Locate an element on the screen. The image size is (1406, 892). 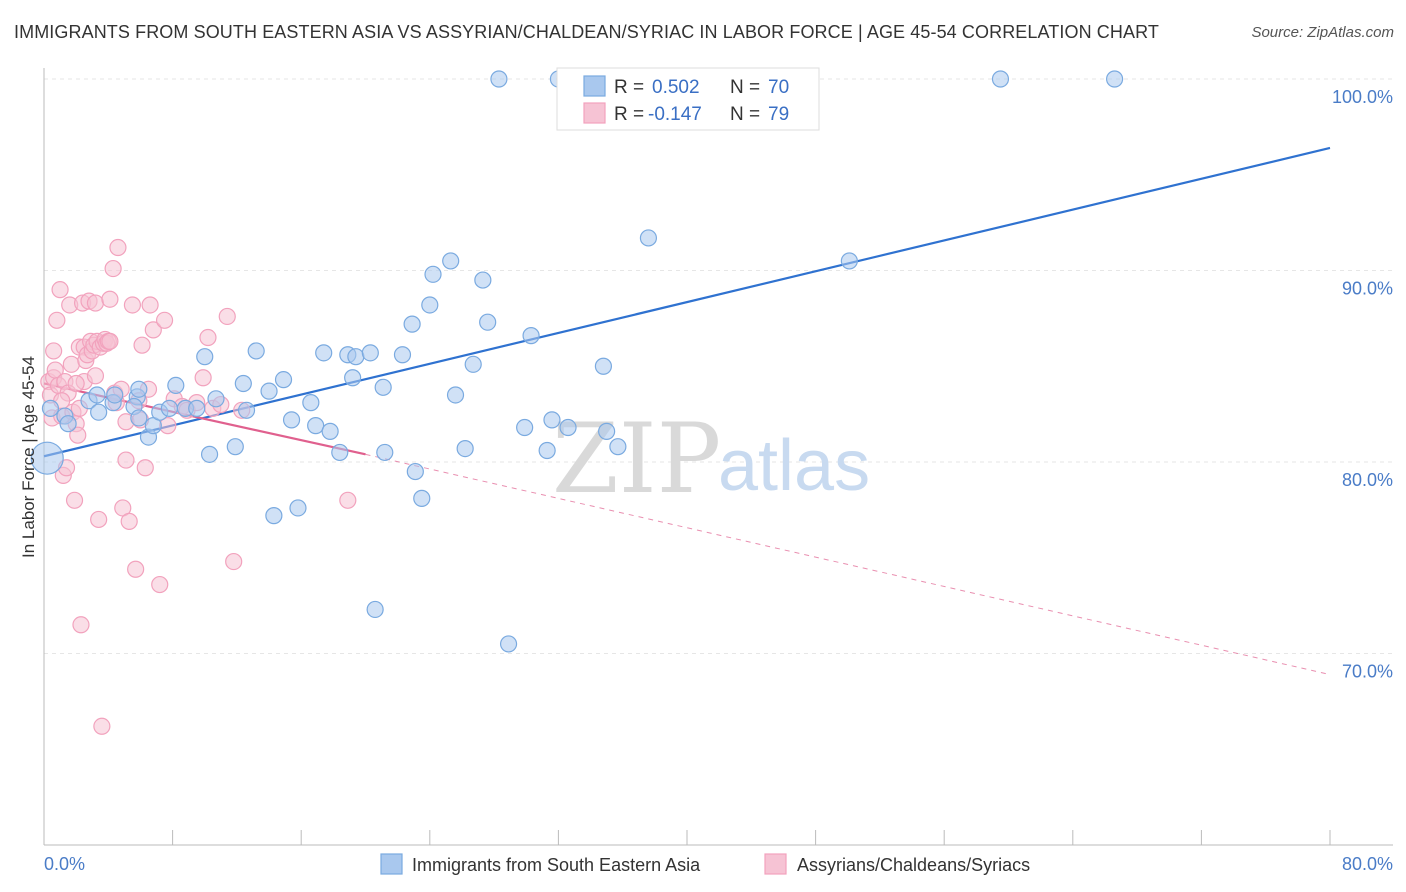
legend-n-value-1: 70 is located at coordinates (778, 87).